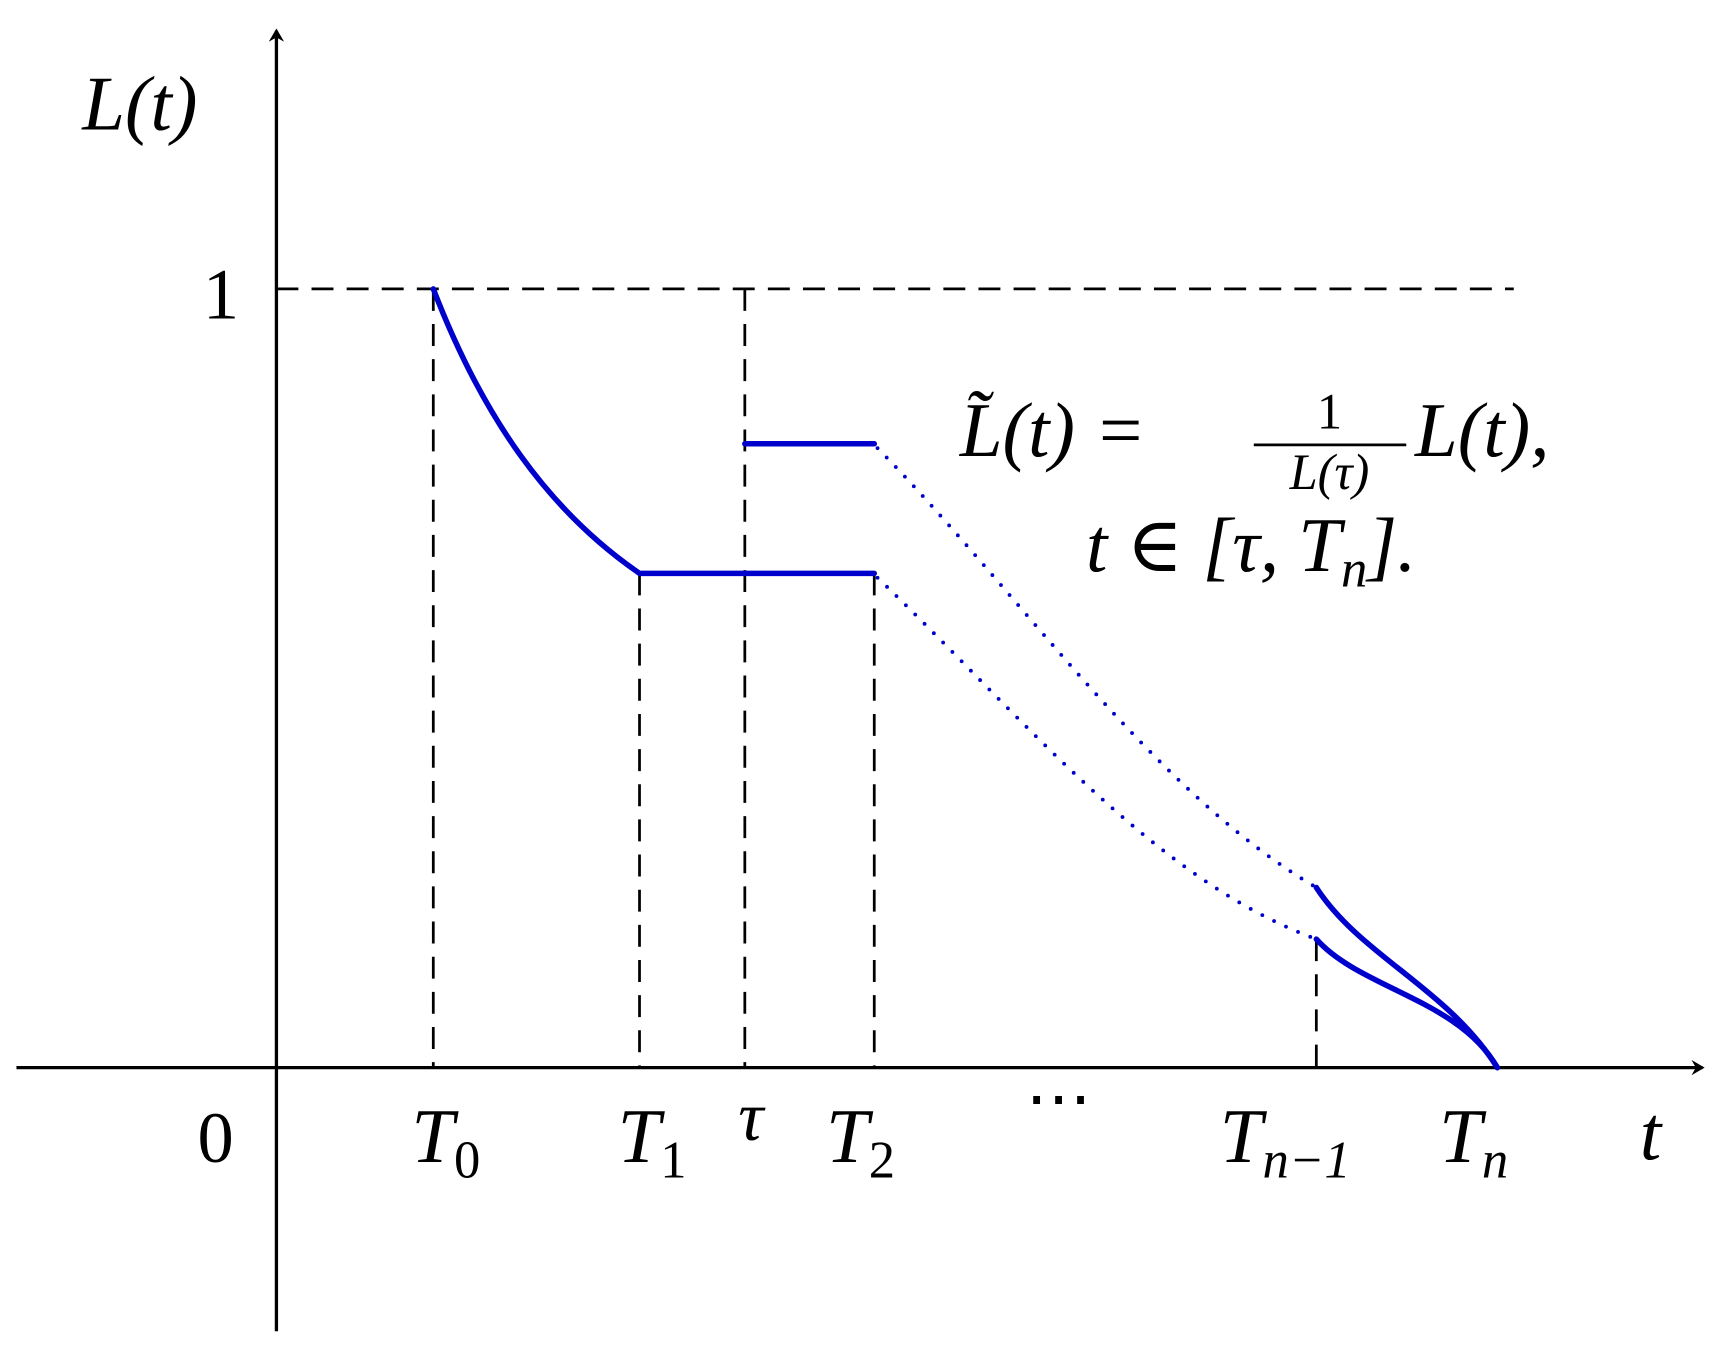 The width and height of the screenshot is (1720, 1362). I want to click on formula-denominator: L(τ), so click(1329, 472).